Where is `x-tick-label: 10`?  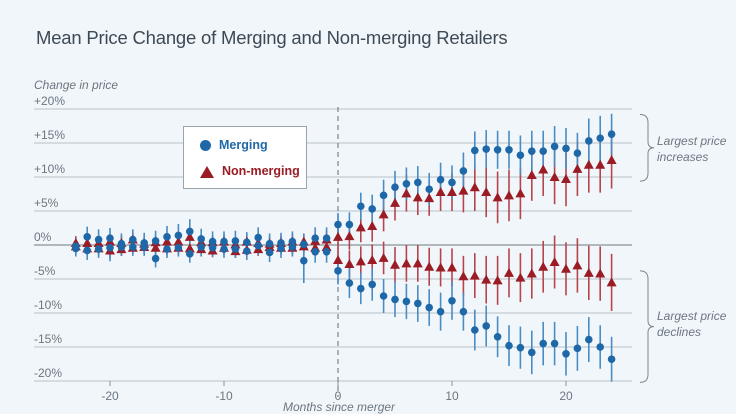 x-tick-label: 10 is located at coordinates (452, 396).